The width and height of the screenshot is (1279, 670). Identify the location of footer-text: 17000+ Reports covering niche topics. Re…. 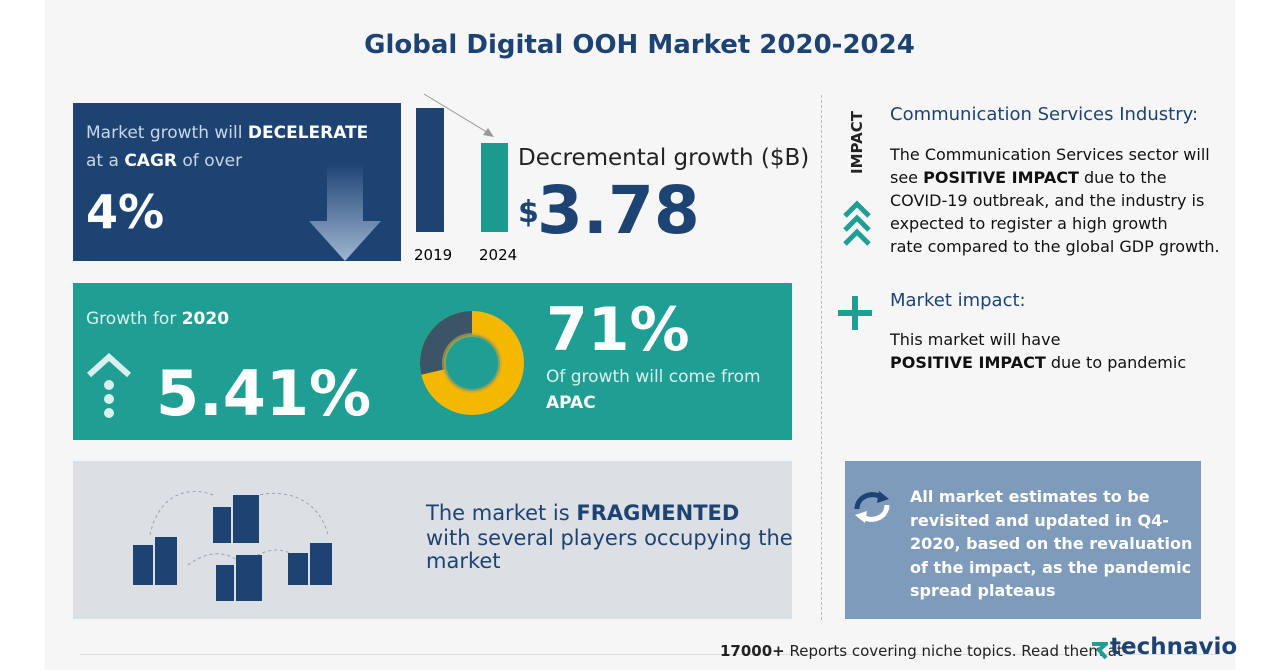
(921, 651).